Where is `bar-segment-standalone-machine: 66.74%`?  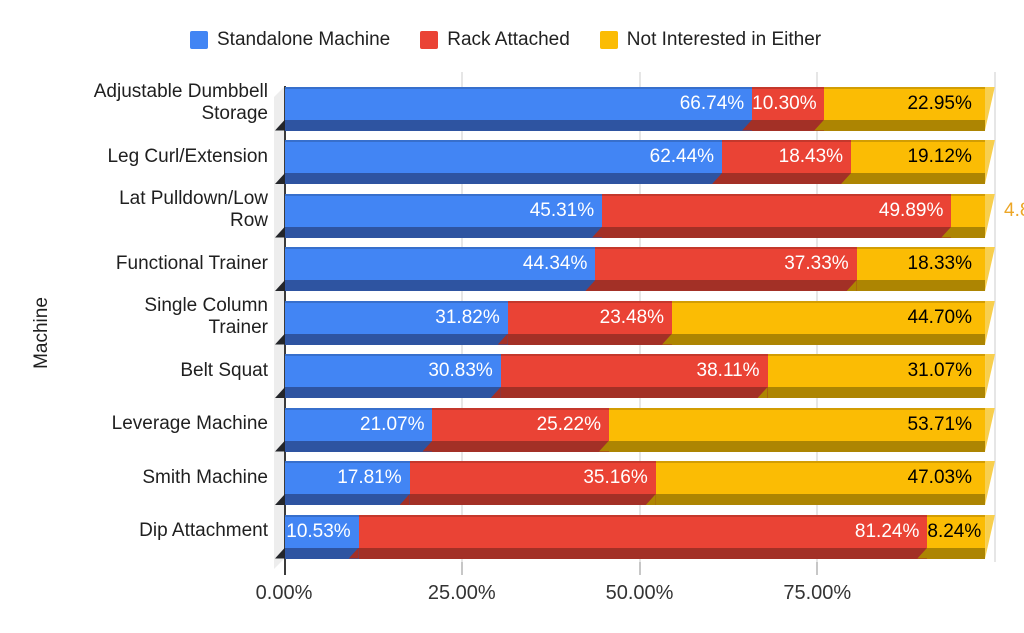
bar-segment-standalone-machine: 66.74% is located at coordinates (519, 108).